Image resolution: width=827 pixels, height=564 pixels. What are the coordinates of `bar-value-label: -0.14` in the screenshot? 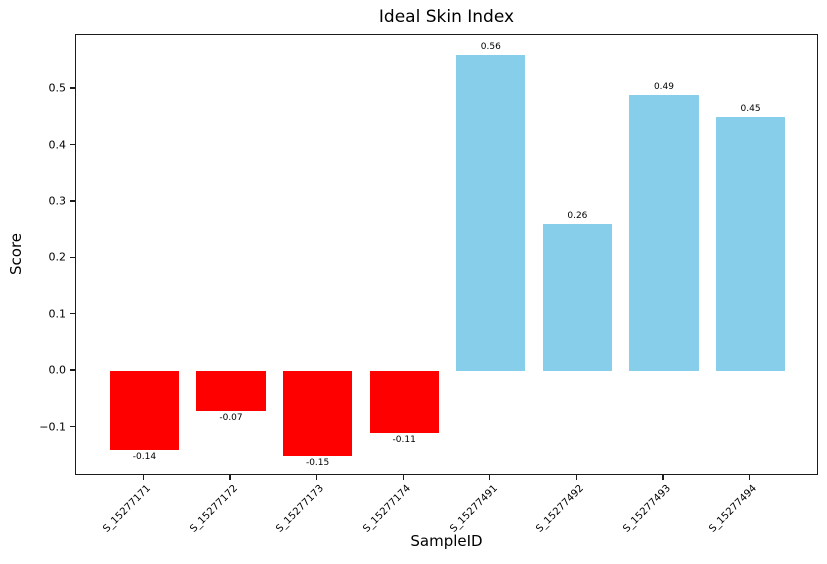 It's located at (144, 457).